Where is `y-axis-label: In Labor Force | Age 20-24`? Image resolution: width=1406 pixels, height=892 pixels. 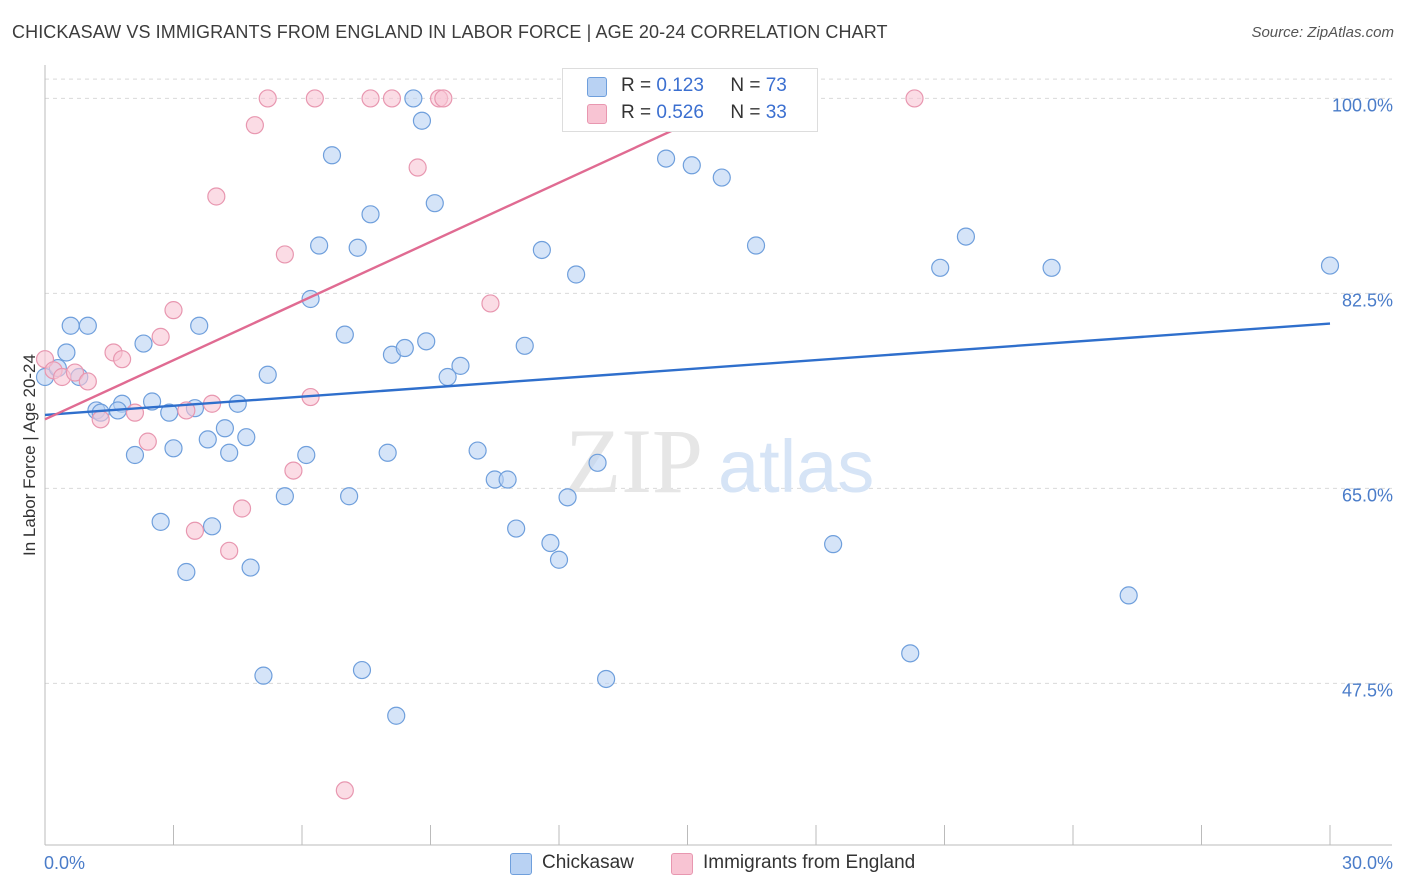
y-axis-label: In Labor Force | Age 20-24 is located at coordinates (29, 455).